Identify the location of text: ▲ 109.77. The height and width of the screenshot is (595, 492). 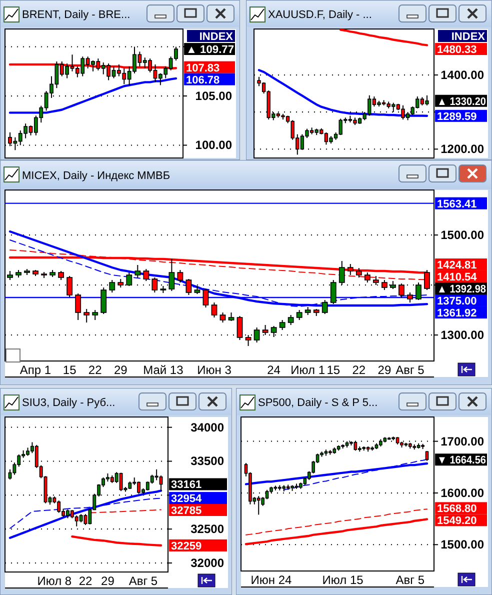
(210, 50).